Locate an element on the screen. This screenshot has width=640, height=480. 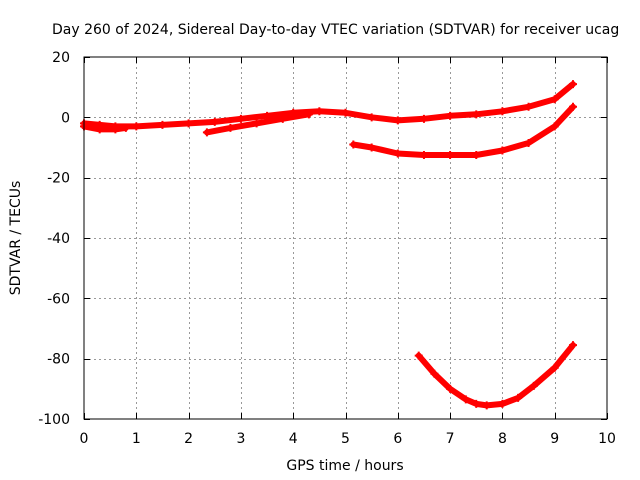
y-tick-label: -60 is located at coordinates (58, 299).